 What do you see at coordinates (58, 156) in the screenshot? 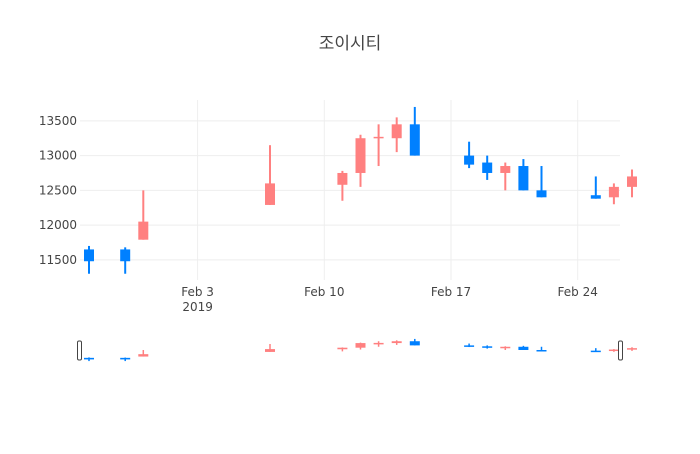
I see `y-tick-label: 13000` at bounding box center [58, 156].